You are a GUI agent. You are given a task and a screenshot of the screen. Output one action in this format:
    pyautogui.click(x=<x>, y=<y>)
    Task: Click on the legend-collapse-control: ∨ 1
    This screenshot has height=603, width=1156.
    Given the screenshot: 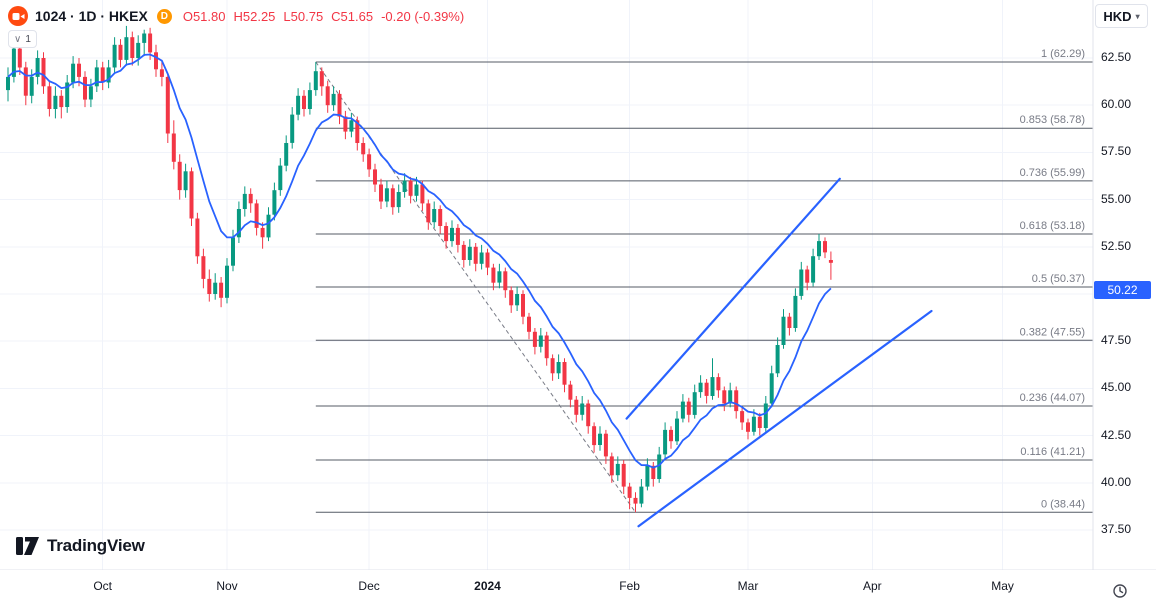 What is the action you would take?
    pyautogui.click(x=22, y=39)
    